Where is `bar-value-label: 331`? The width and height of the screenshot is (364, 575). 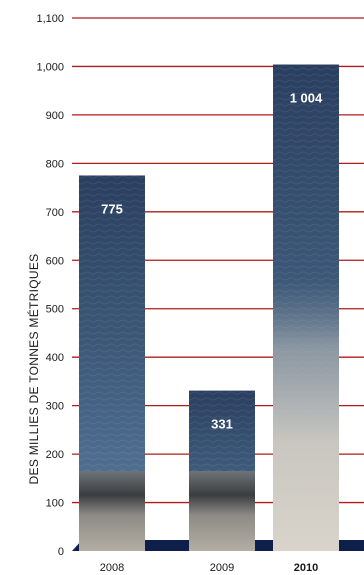
bar-value-label: 331 is located at coordinates (222, 424).